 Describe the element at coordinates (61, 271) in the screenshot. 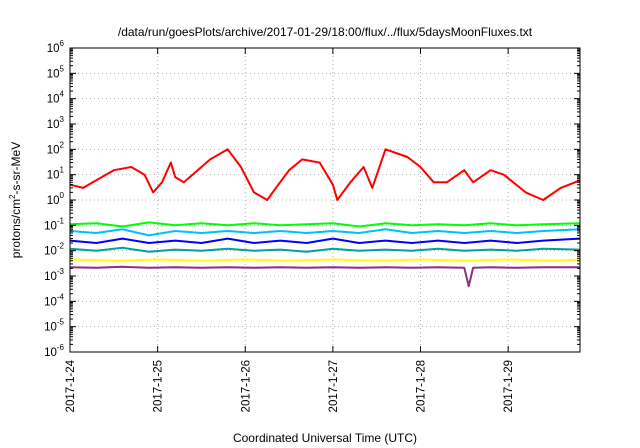

I see `y-tick-exponent: -3` at that location.